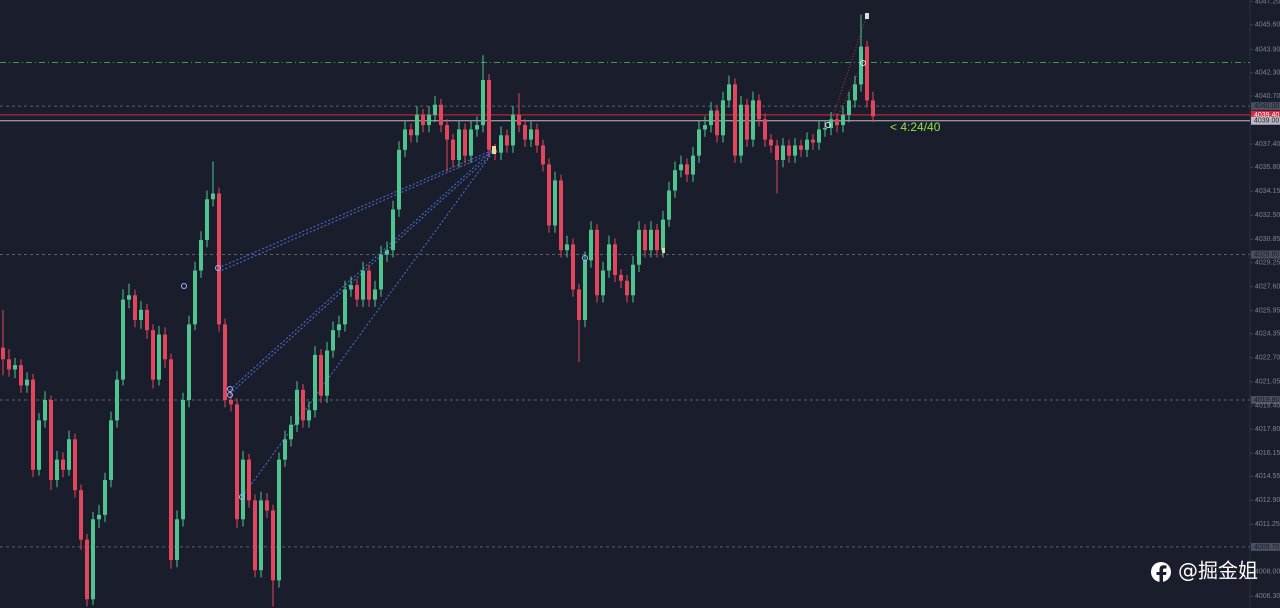 This screenshot has width=1280, height=608. I want to click on price-level-label: 4039.00, so click(1266, 121).